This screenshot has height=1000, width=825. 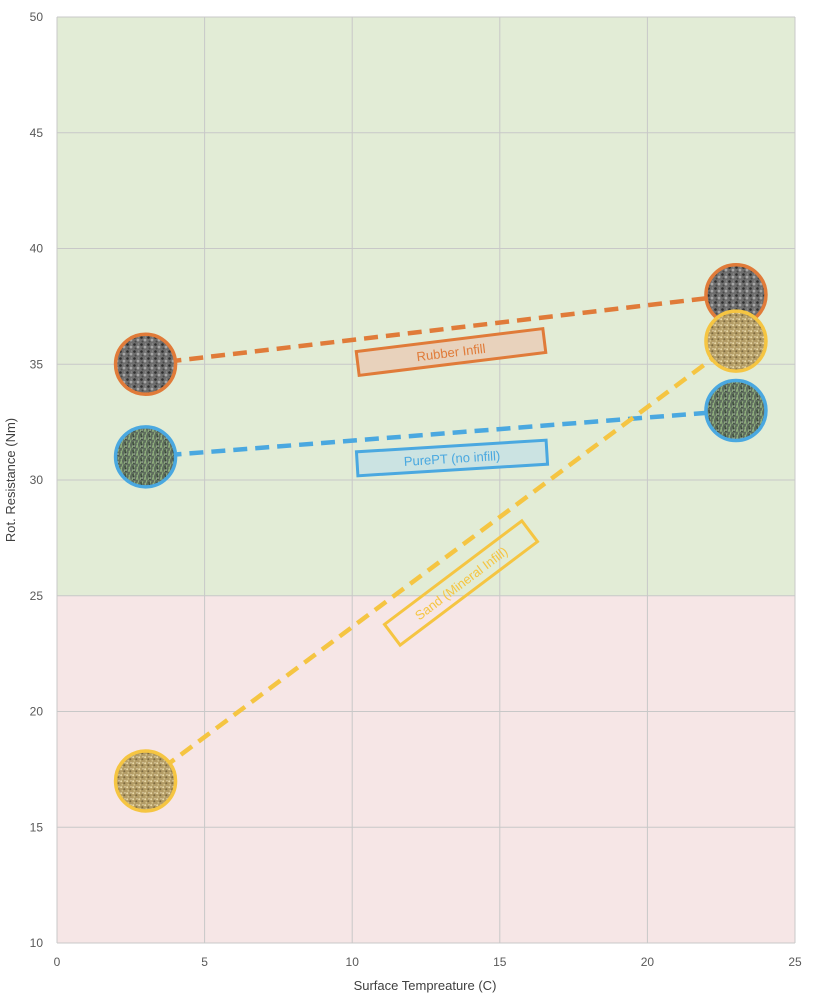 I want to click on y-tick-label-5: 35, so click(x=37, y=364).